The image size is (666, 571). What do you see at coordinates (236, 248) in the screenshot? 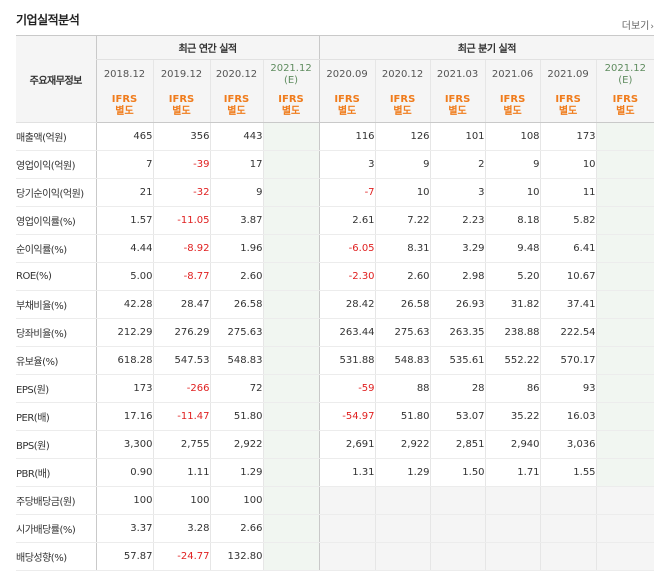
I see `annual-value-cell: 1.96` at bounding box center [236, 248].